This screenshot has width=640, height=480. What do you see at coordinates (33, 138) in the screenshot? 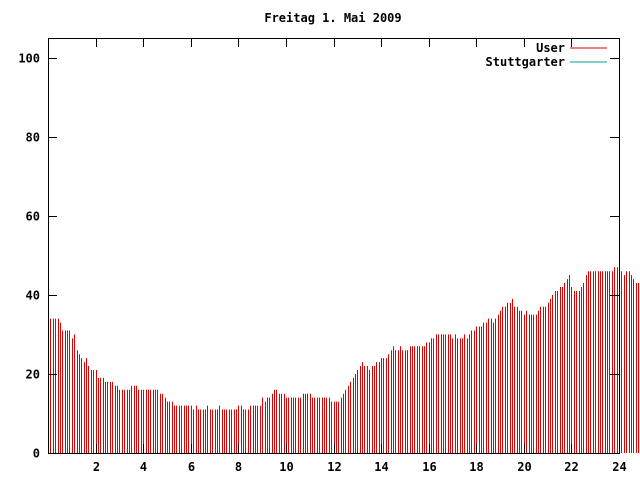
I see `y-tick-label: 80` at bounding box center [33, 138].